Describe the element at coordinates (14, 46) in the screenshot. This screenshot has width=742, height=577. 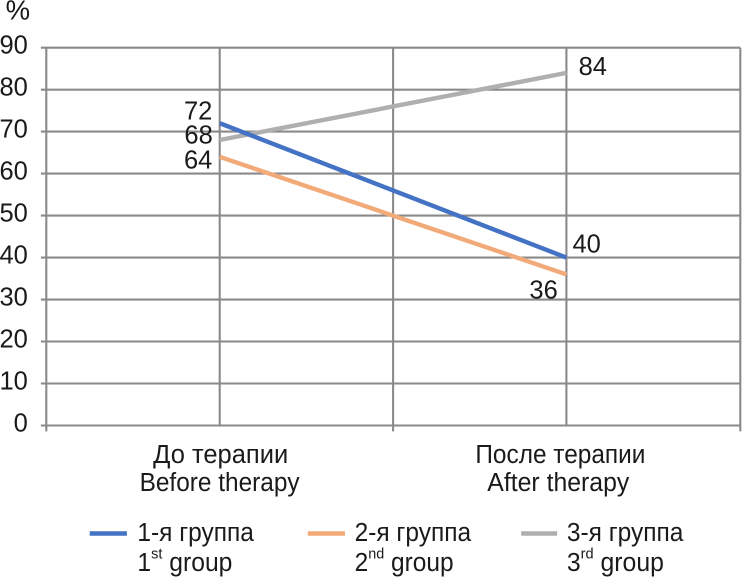
I see `svg-text: 90` at that location.